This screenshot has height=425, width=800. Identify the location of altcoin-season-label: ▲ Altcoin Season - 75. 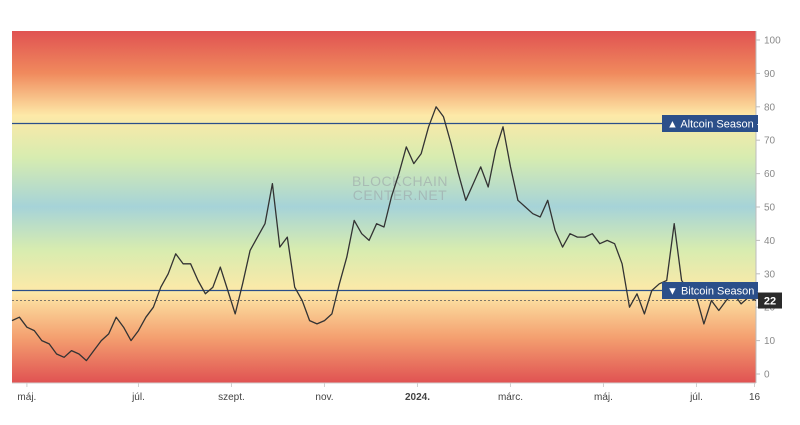
(719, 123).